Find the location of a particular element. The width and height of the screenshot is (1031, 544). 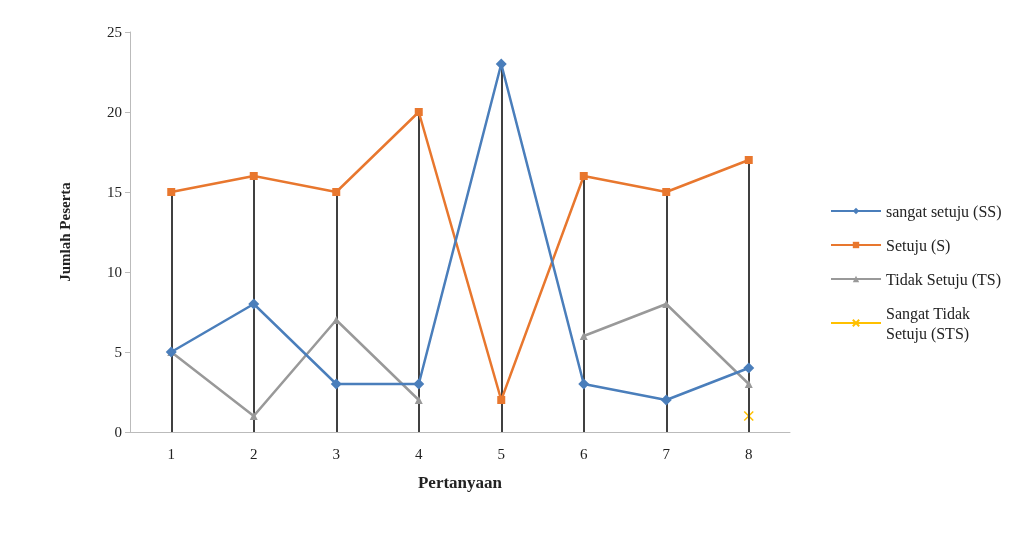

x-tick-label: 5 is located at coordinates (501, 453).